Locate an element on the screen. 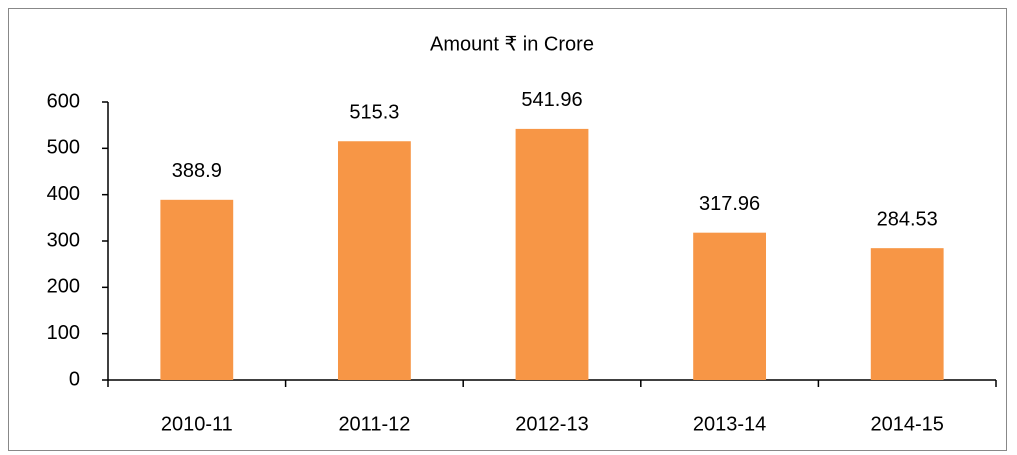 Image resolution: width=1017 pixels, height=455 pixels. x-tick-label: 2013-14 is located at coordinates (729, 424).